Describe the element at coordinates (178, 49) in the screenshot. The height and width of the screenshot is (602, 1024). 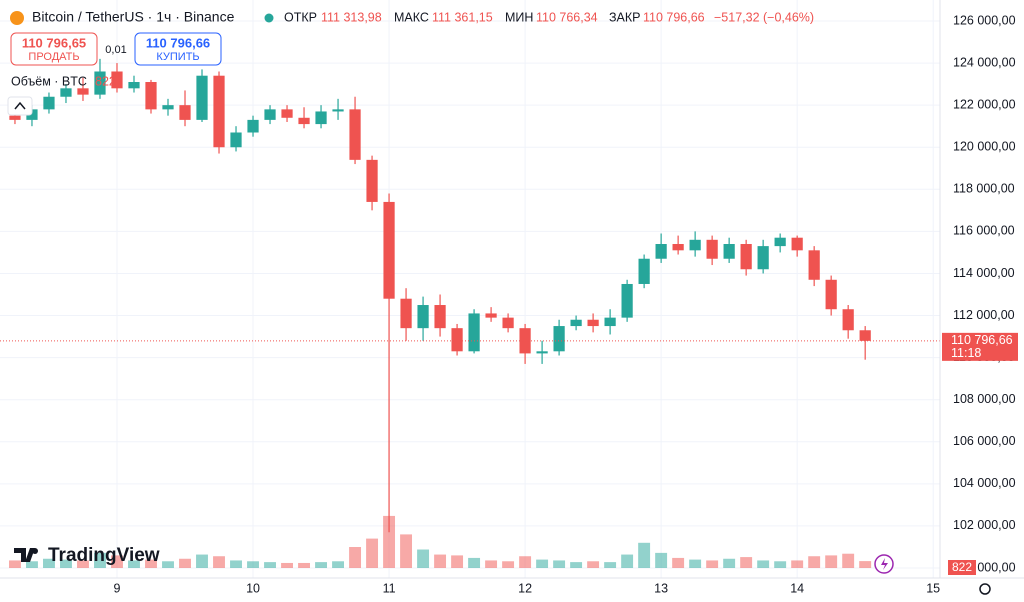
I see `buy-button` at that location.